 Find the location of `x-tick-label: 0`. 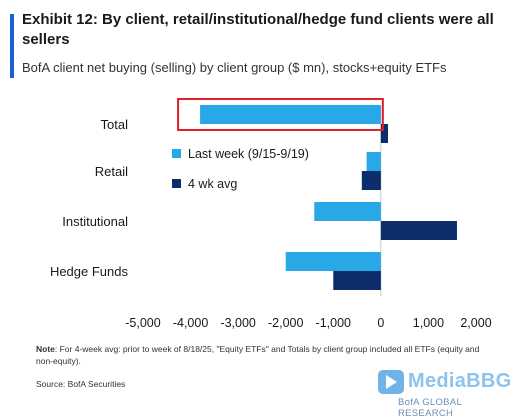

x-tick-label: 0 is located at coordinates (380, 323).